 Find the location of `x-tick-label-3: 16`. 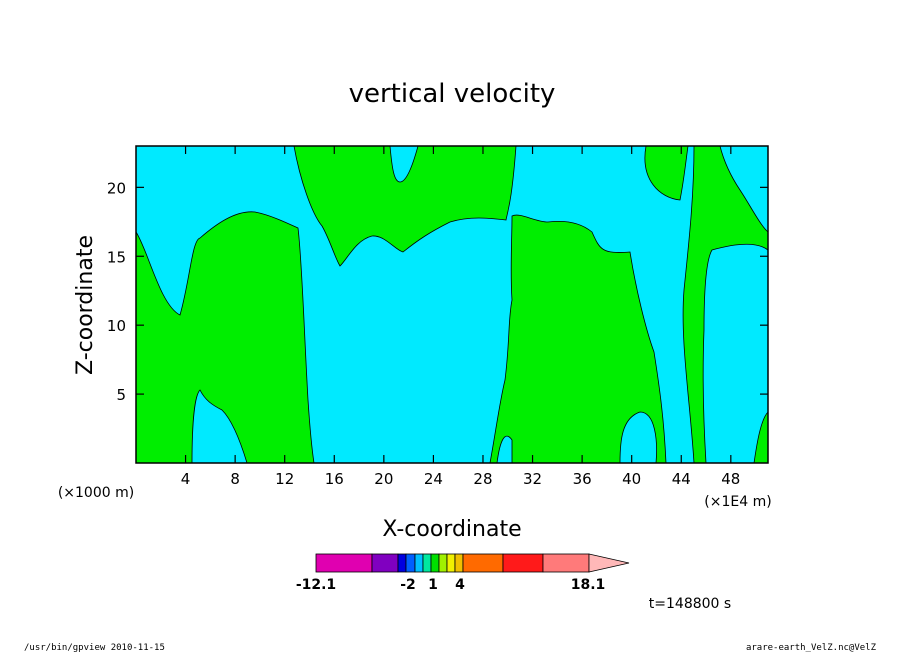

x-tick-label-3: 16 is located at coordinates (334, 479).